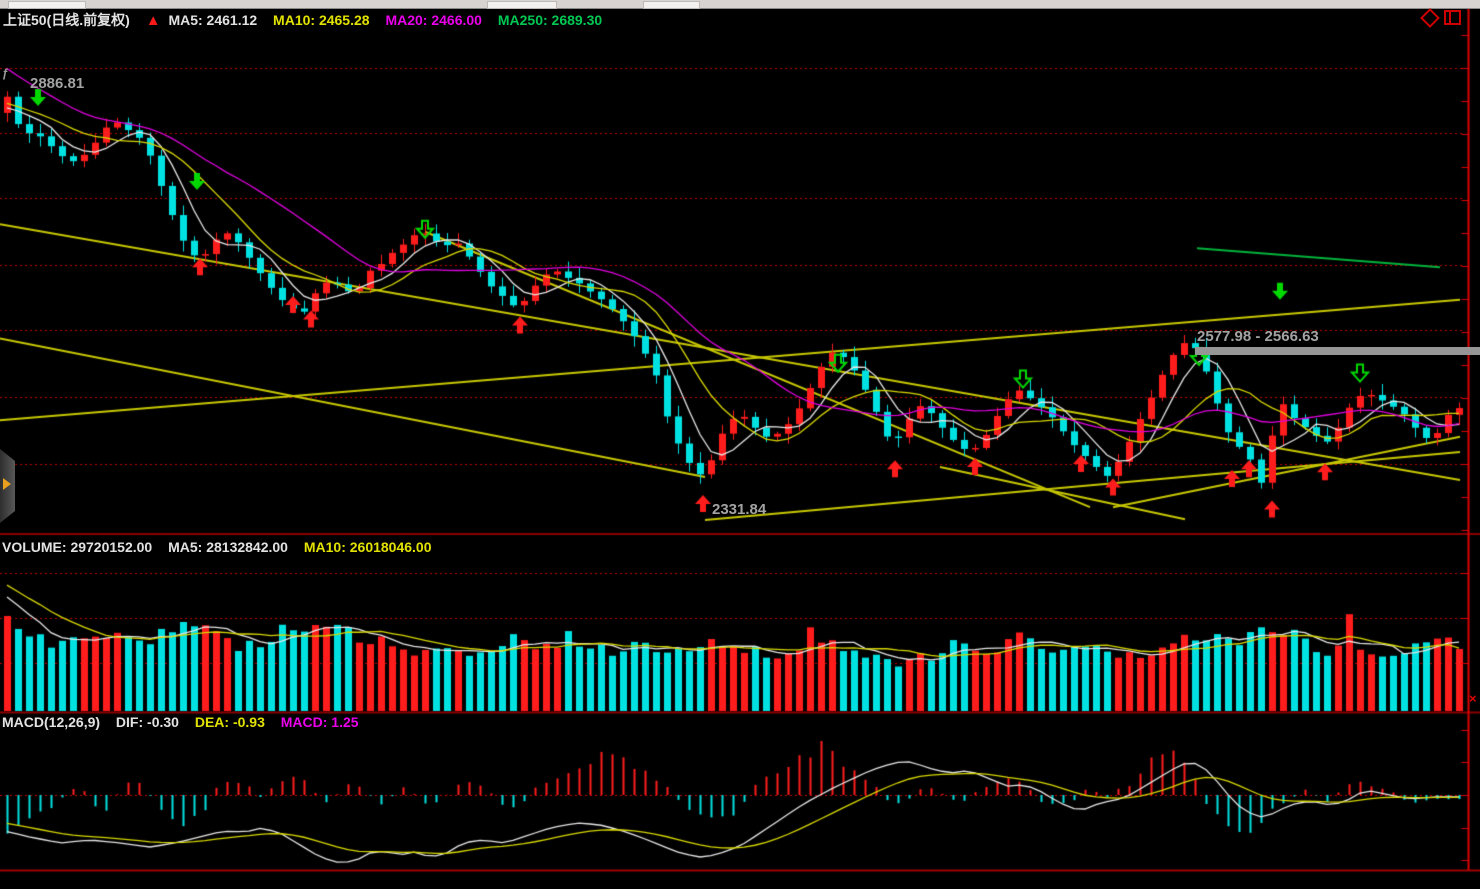 The height and width of the screenshot is (889, 1480). Describe the element at coordinates (51, 722) in the screenshot. I see `macd-indicator-name: MACD(12,26,9)` at that location.